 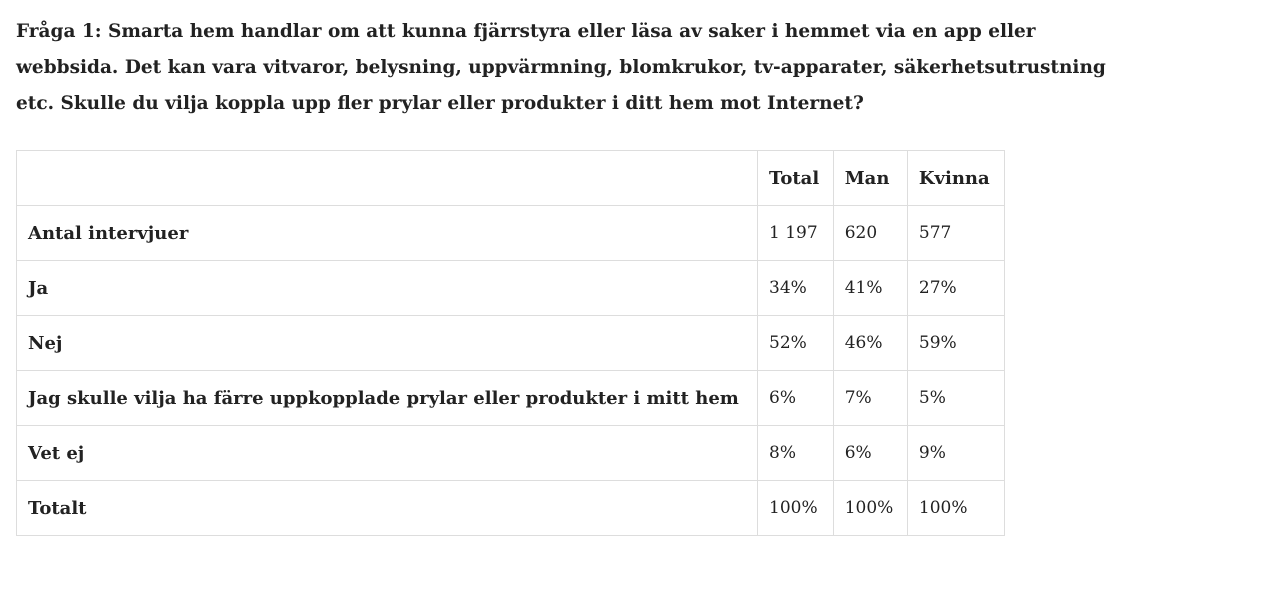 I want to click on cell-value: 5%, so click(x=956, y=398).